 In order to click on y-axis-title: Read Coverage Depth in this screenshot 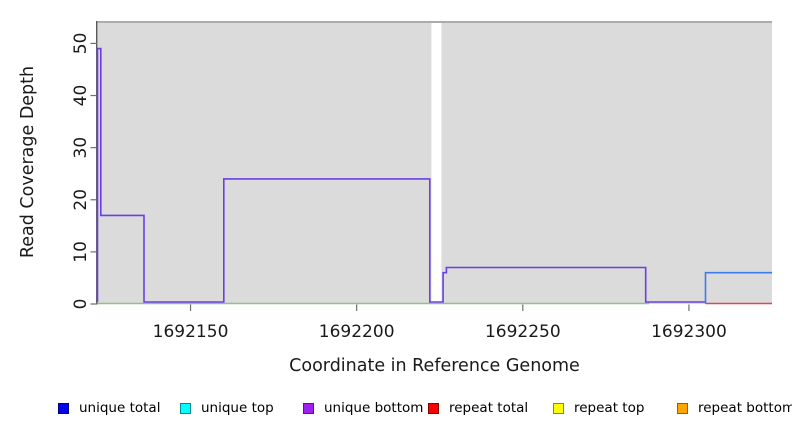, I will do `click(28, 162)`.